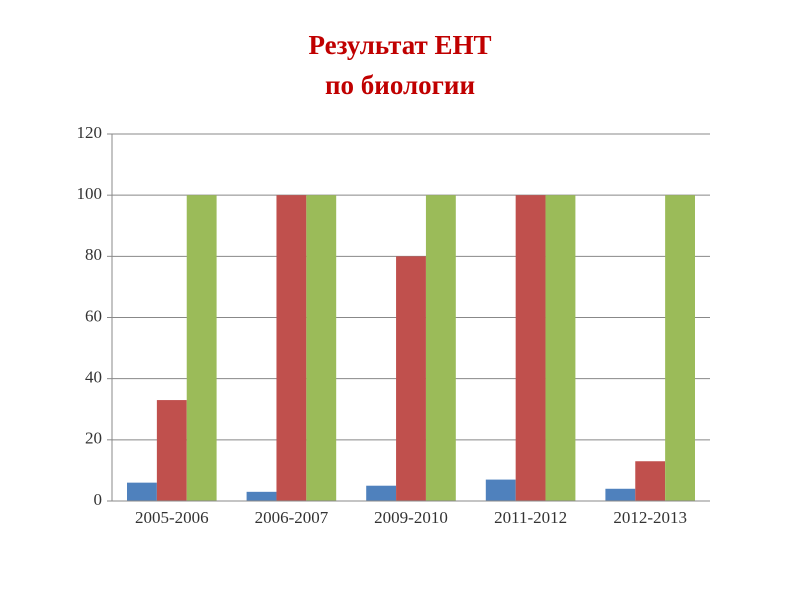 The height and width of the screenshot is (600, 800). I want to click on y-tick-label: 60, so click(93, 315).